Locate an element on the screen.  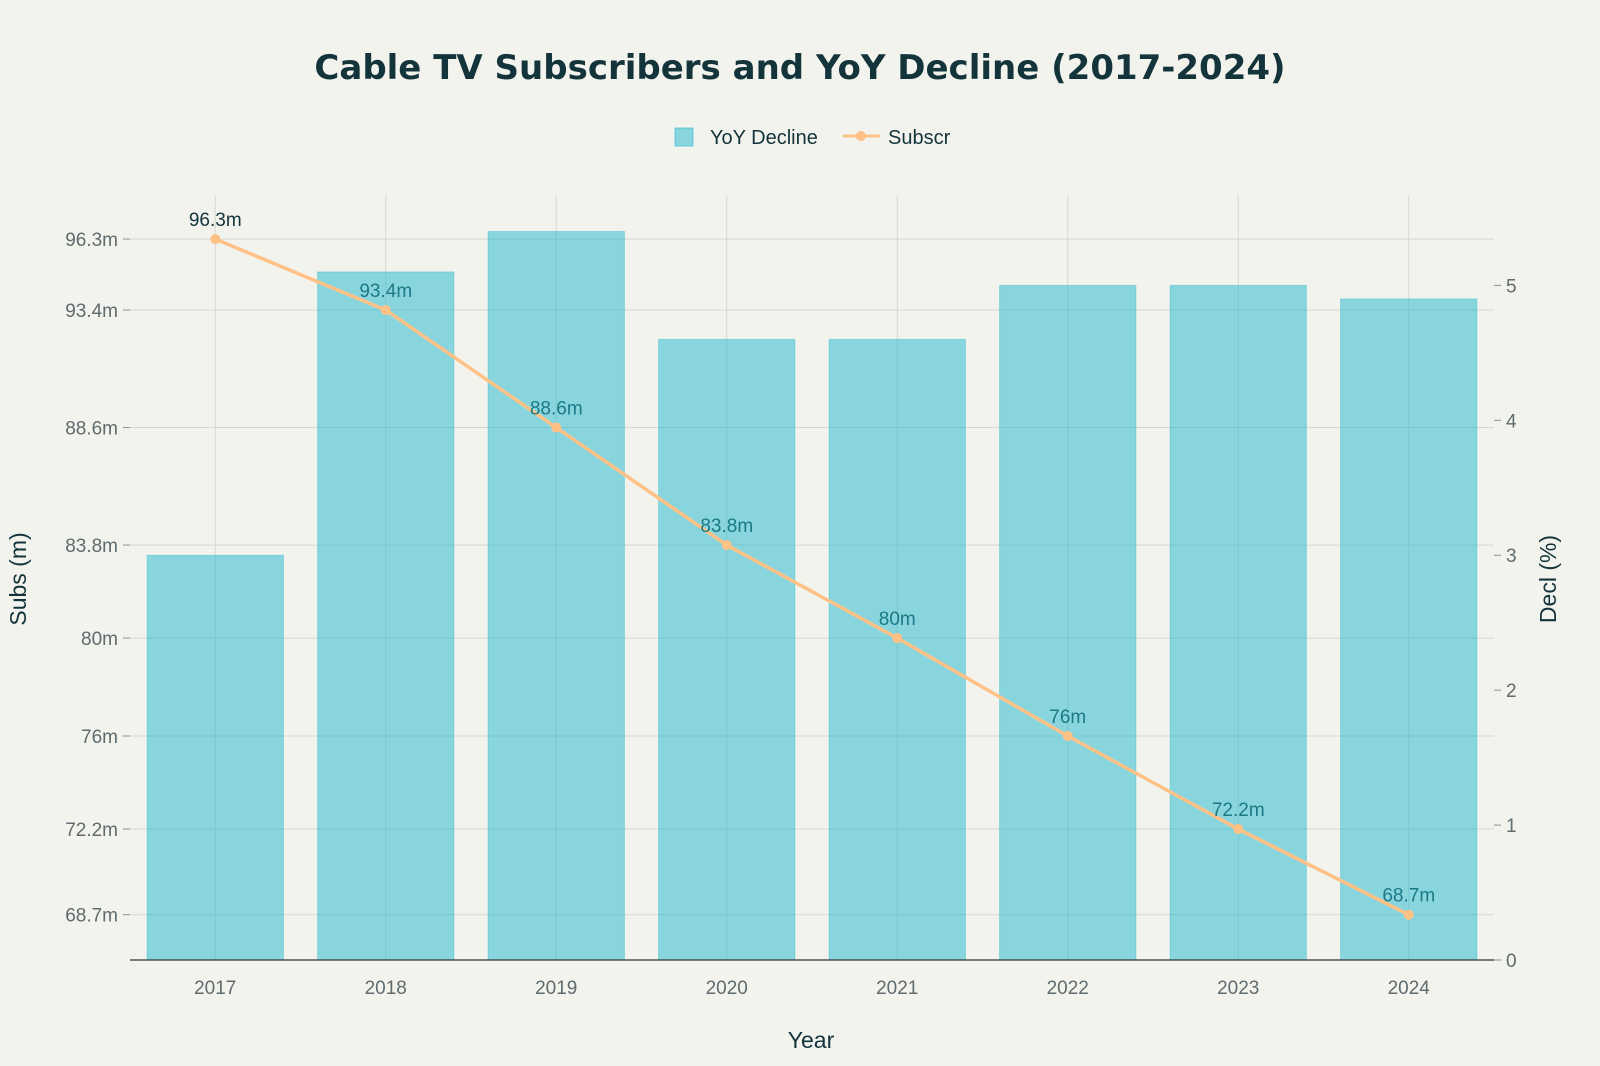
y-left-tick-label: 68.7m is located at coordinates (91, 916).